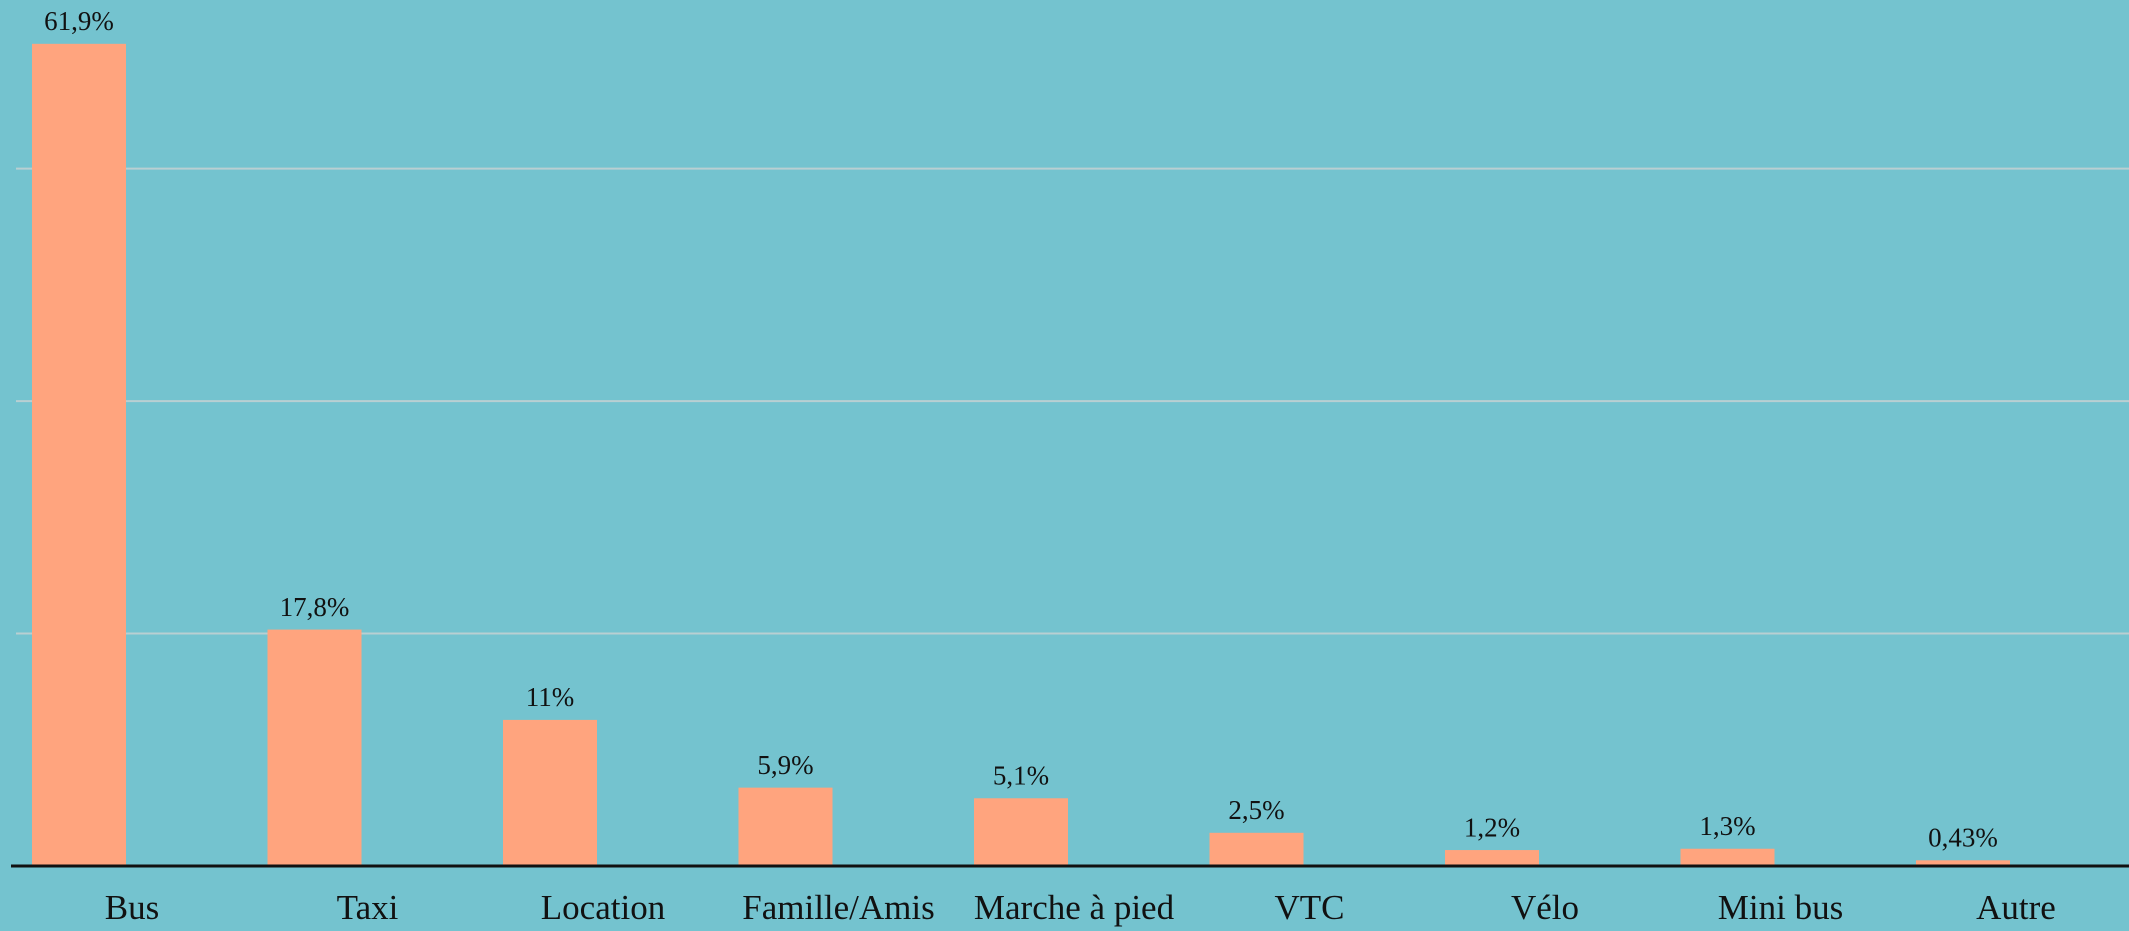 The width and height of the screenshot is (2129, 931). What do you see at coordinates (1963, 837) in the screenshot?
I see `value-label: 0,43%` at bounding box center [1963, 837].